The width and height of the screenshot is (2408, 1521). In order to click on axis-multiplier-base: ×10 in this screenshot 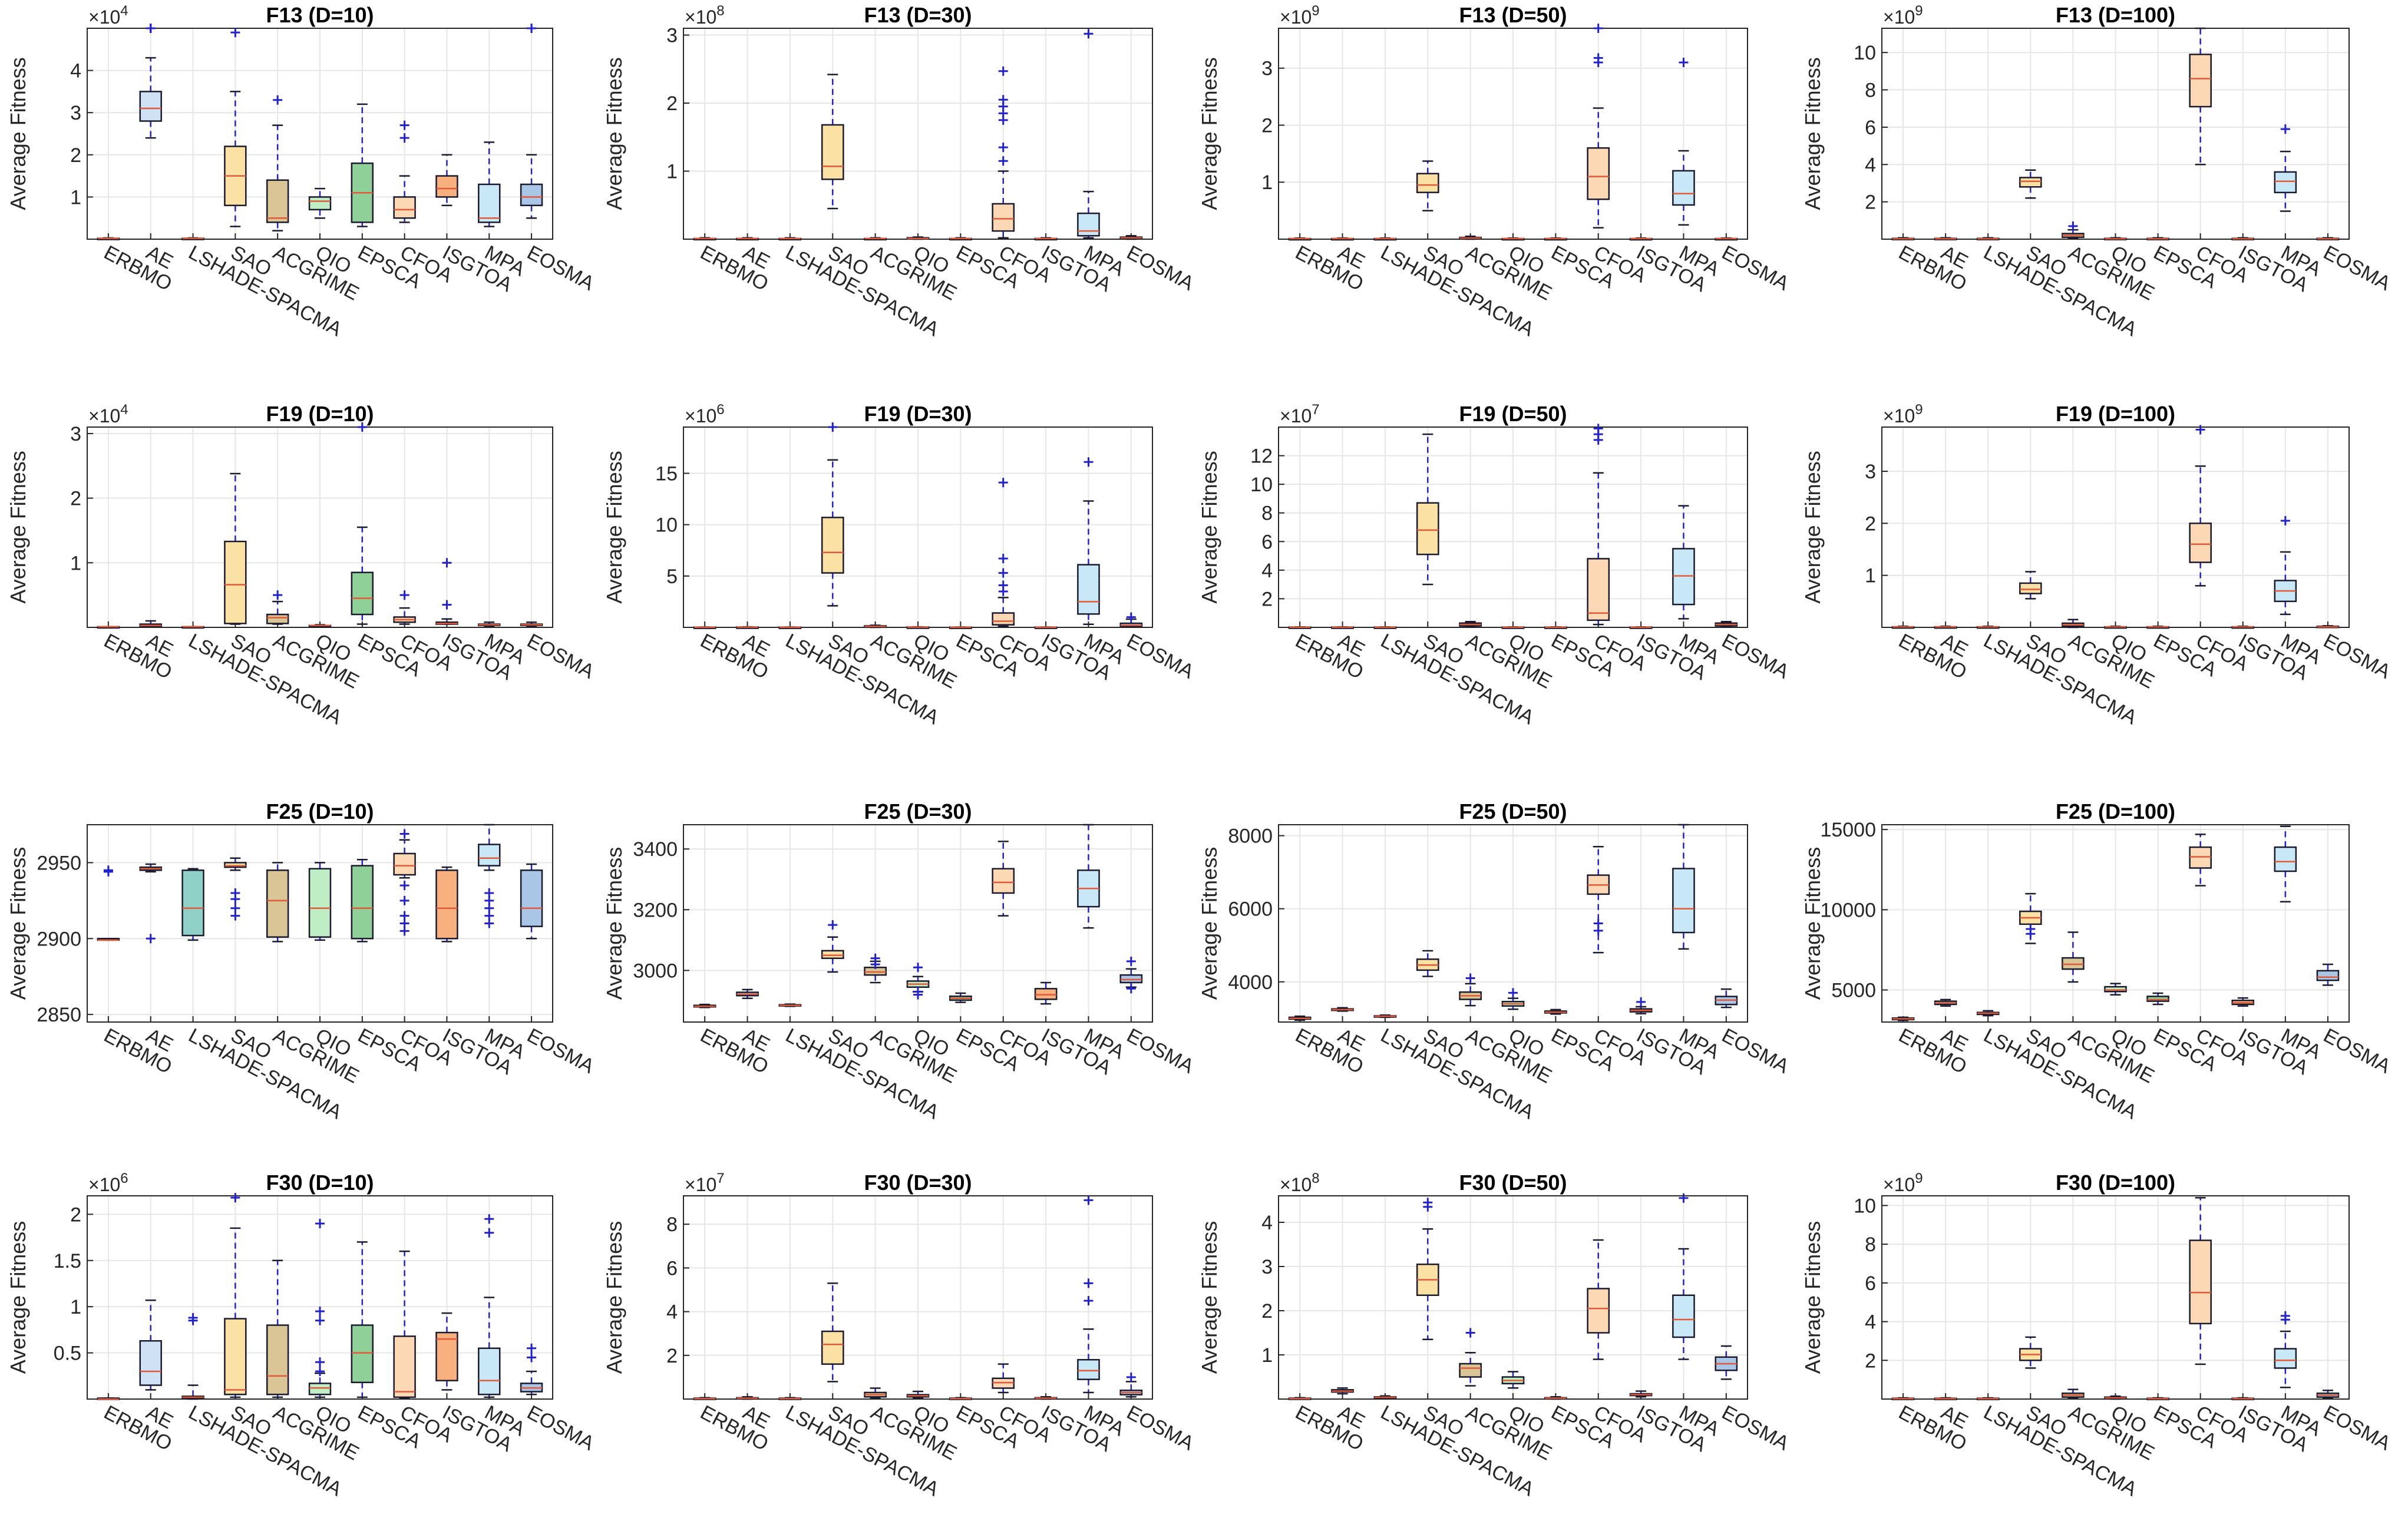, I will do `click(104, 1185)`.